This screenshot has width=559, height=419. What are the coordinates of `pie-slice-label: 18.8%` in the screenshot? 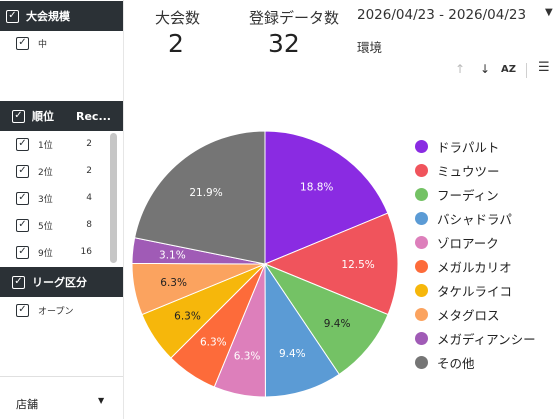 It's located at (316, 188).